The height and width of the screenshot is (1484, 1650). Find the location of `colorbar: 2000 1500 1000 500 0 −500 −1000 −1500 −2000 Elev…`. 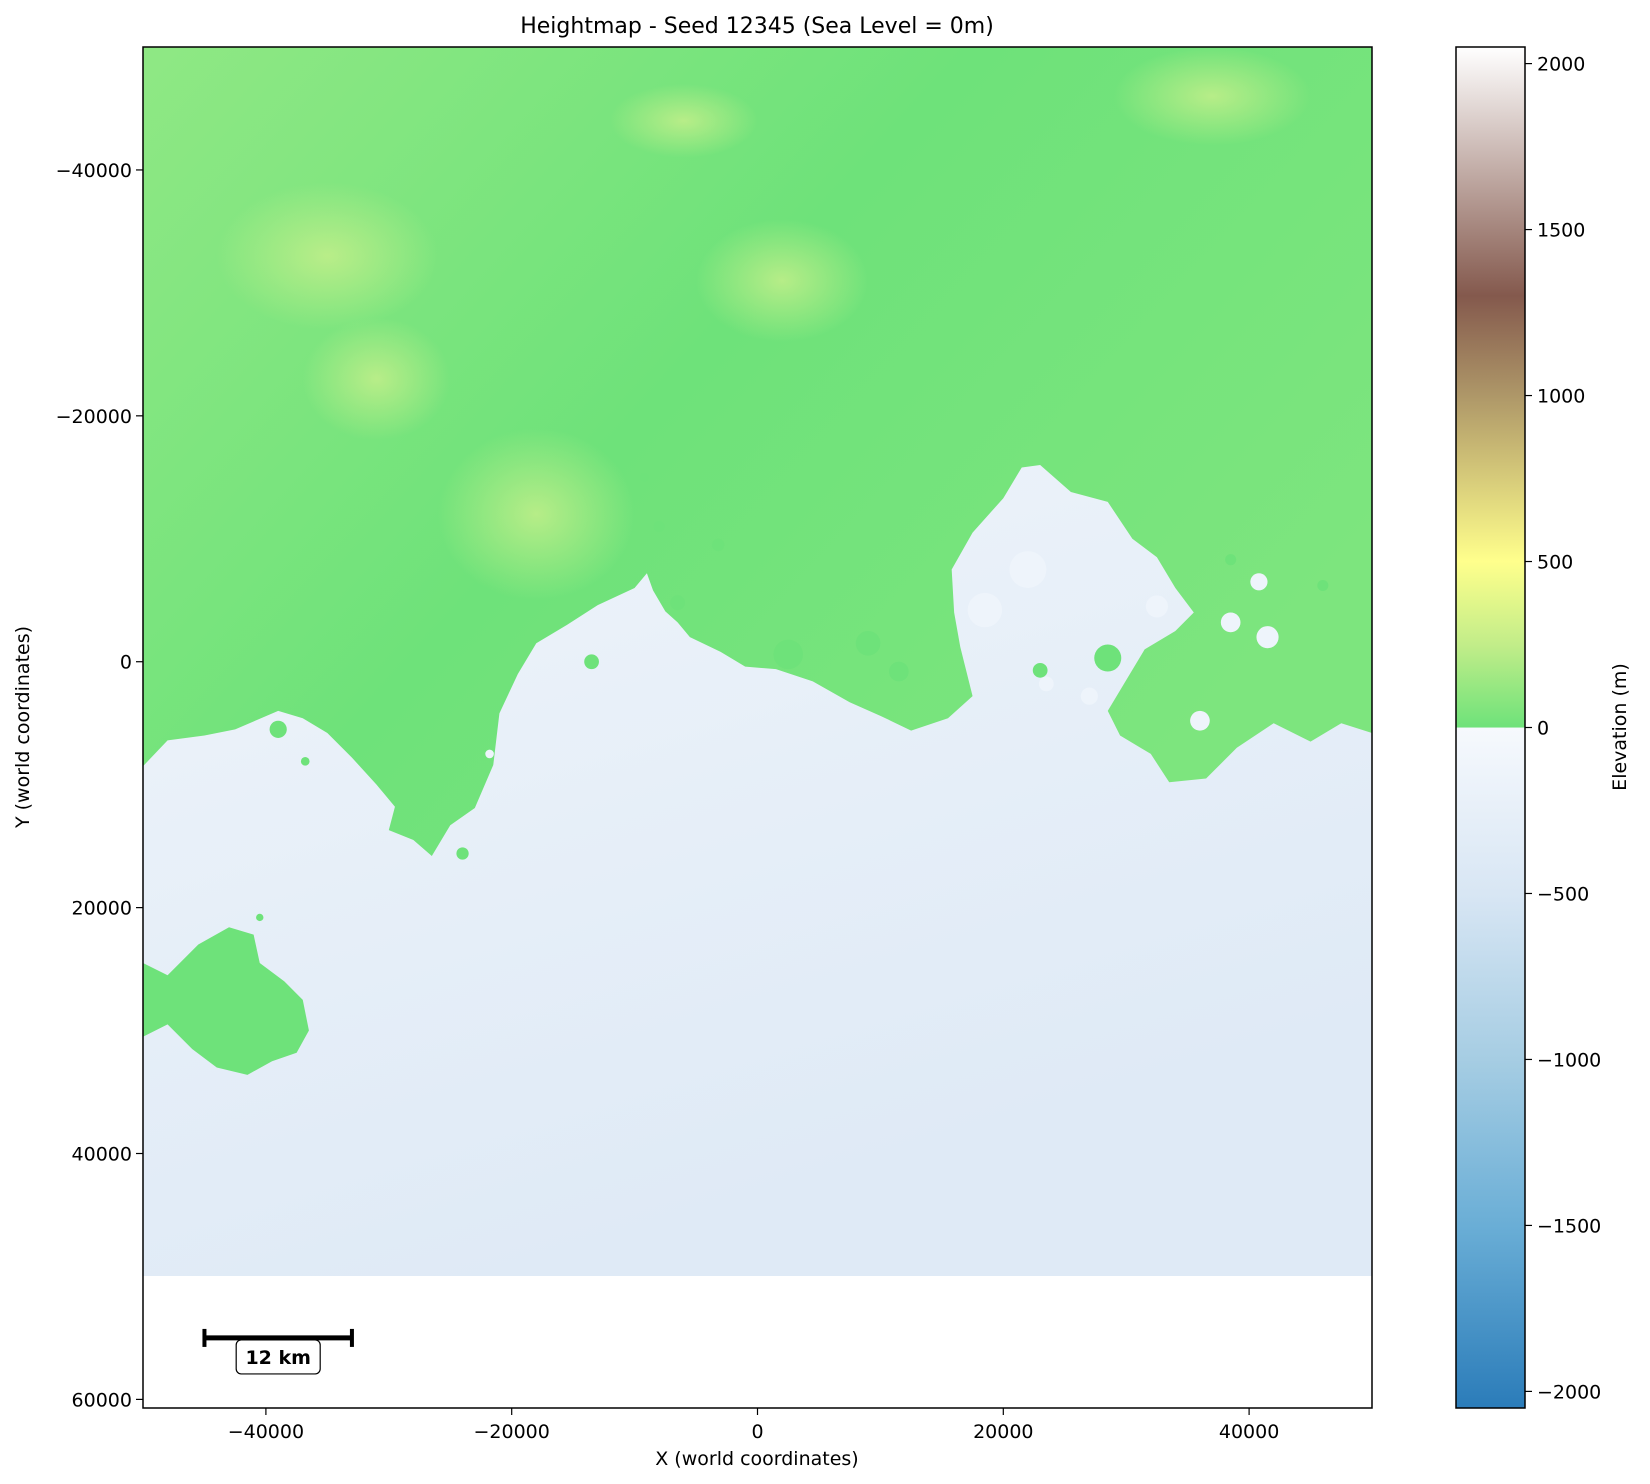

colorbar: 2000 1500 1000 500 0 −500 −1000 −1500 −2000 Elev… is located at coordinates (1543, 727).